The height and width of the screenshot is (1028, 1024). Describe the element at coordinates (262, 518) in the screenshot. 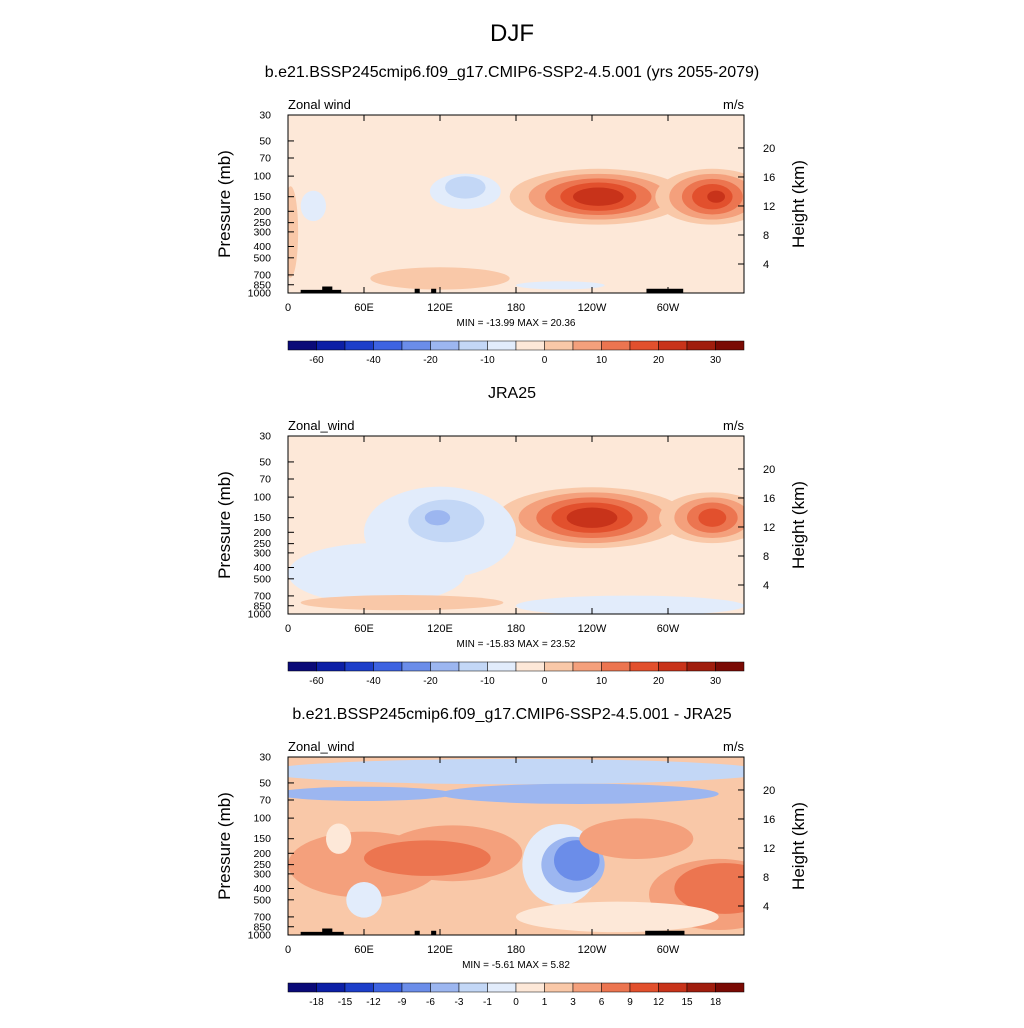

I see `y-tick-label: 150` at that location.